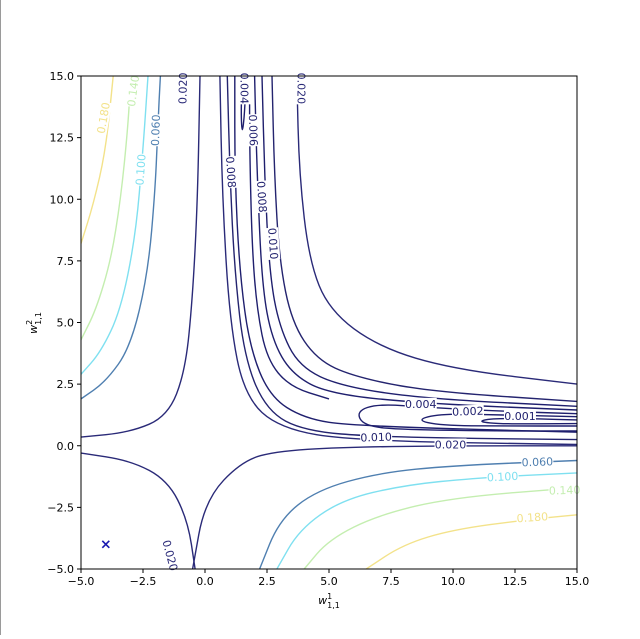 The height and width of the screenshot is (639, 640). Describe the element at coordinates (577, 581) in the screenshot. I see `x-tick-label: 15.0` at that location.